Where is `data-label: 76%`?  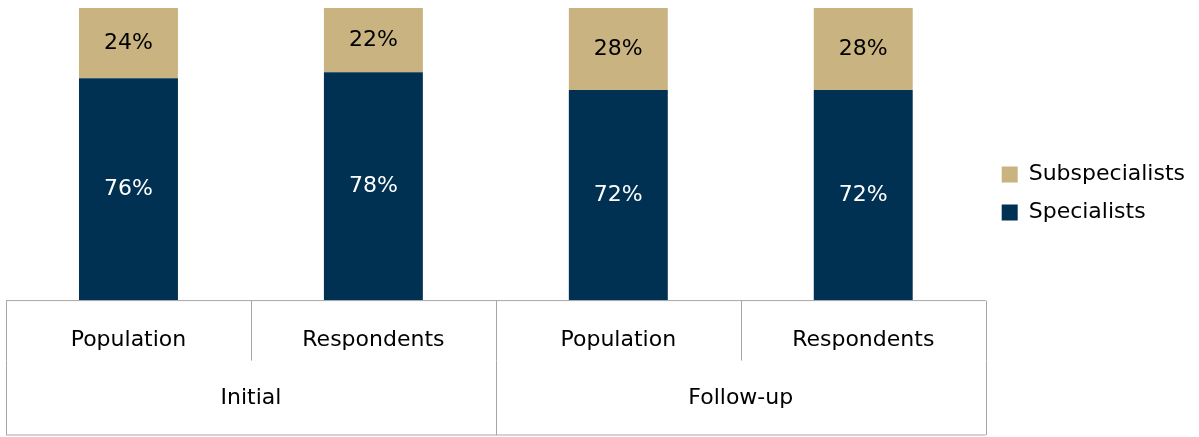
data-label: 76% is located at coordinates (128, 188).